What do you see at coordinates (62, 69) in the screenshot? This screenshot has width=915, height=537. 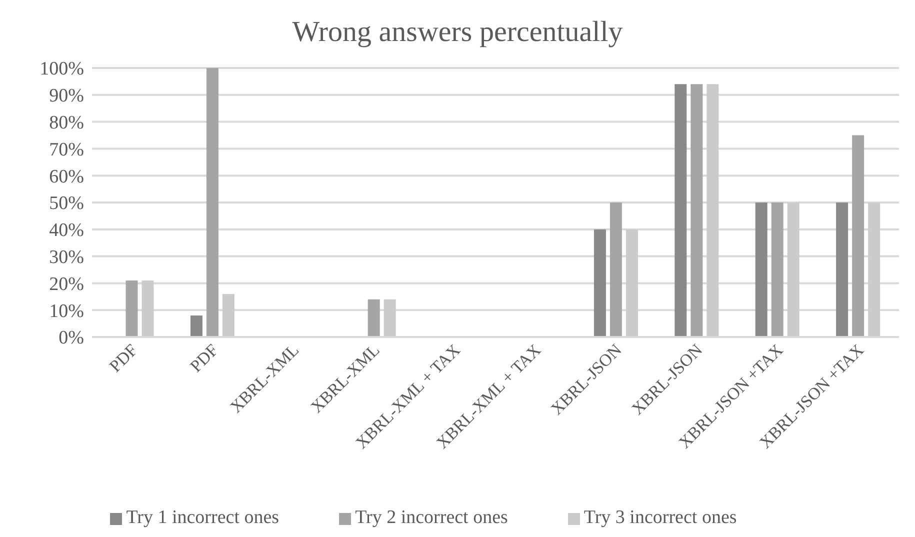 I see `y-tick-label: 100%` at bounding box center [62, 69].